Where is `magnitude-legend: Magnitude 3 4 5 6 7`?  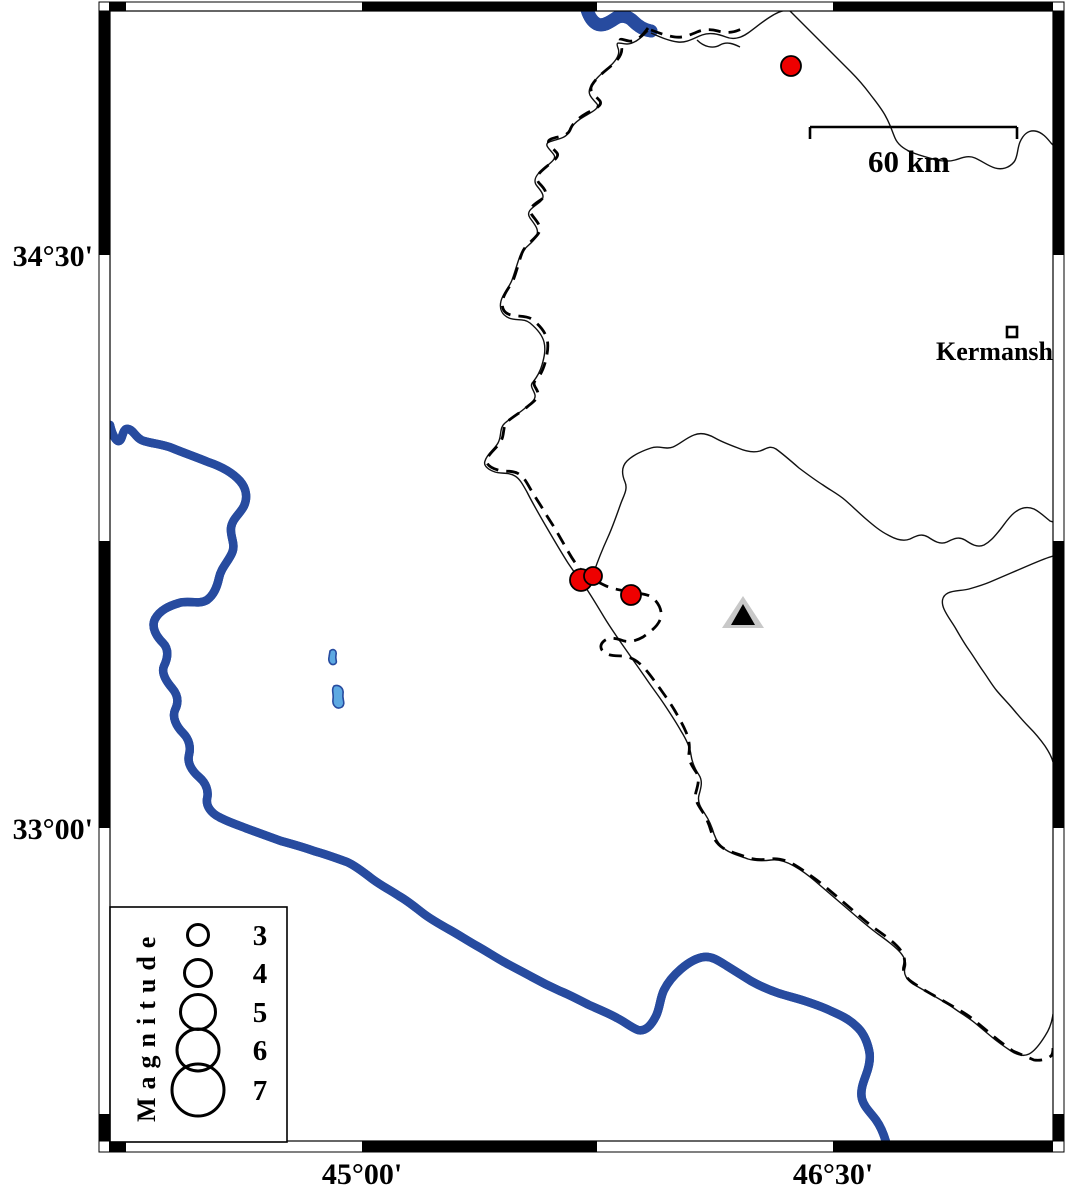 magnitude-legend: Magnitude 3 4 5 6 7 is located at coordinates (198, 1024).